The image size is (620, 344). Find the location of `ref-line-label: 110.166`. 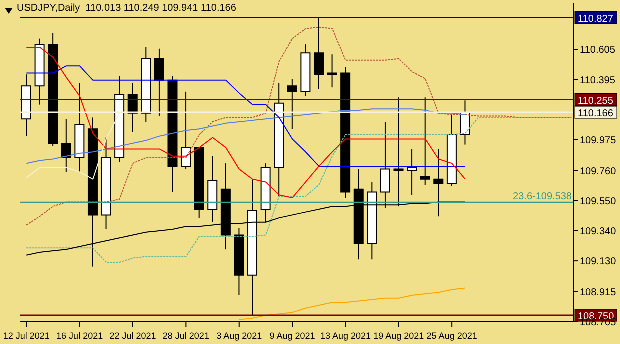

ref-line-label: 110.166 is located at coordinates (596, 114).